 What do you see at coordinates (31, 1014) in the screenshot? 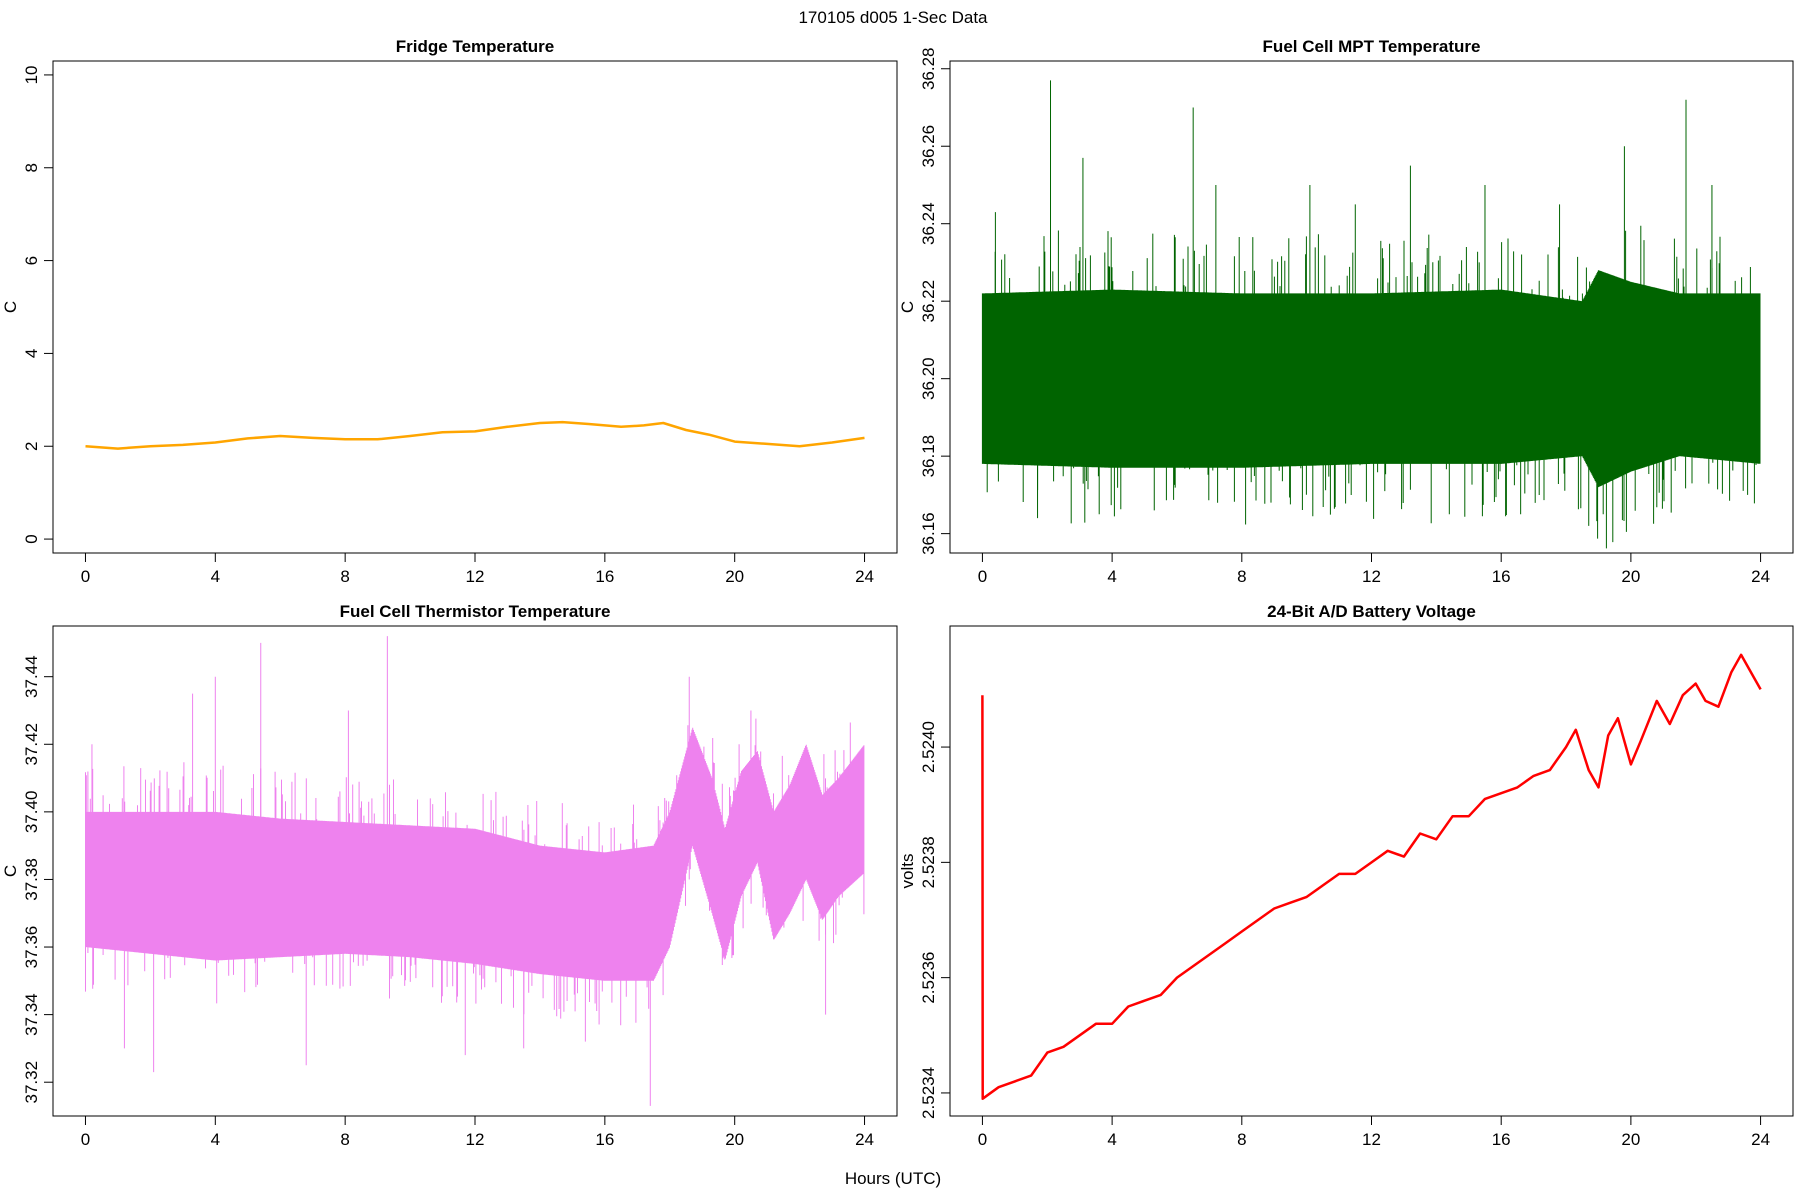
I see `y-tick-label: 37.34` at bounding box center [31, 1014].